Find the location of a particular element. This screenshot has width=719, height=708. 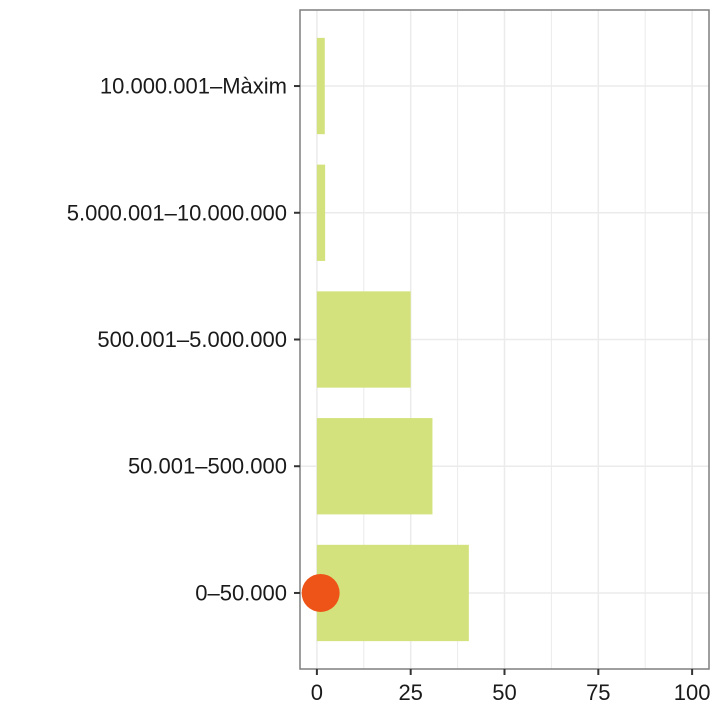

x-tick-label: 0 is located at coordinates (317, 692).